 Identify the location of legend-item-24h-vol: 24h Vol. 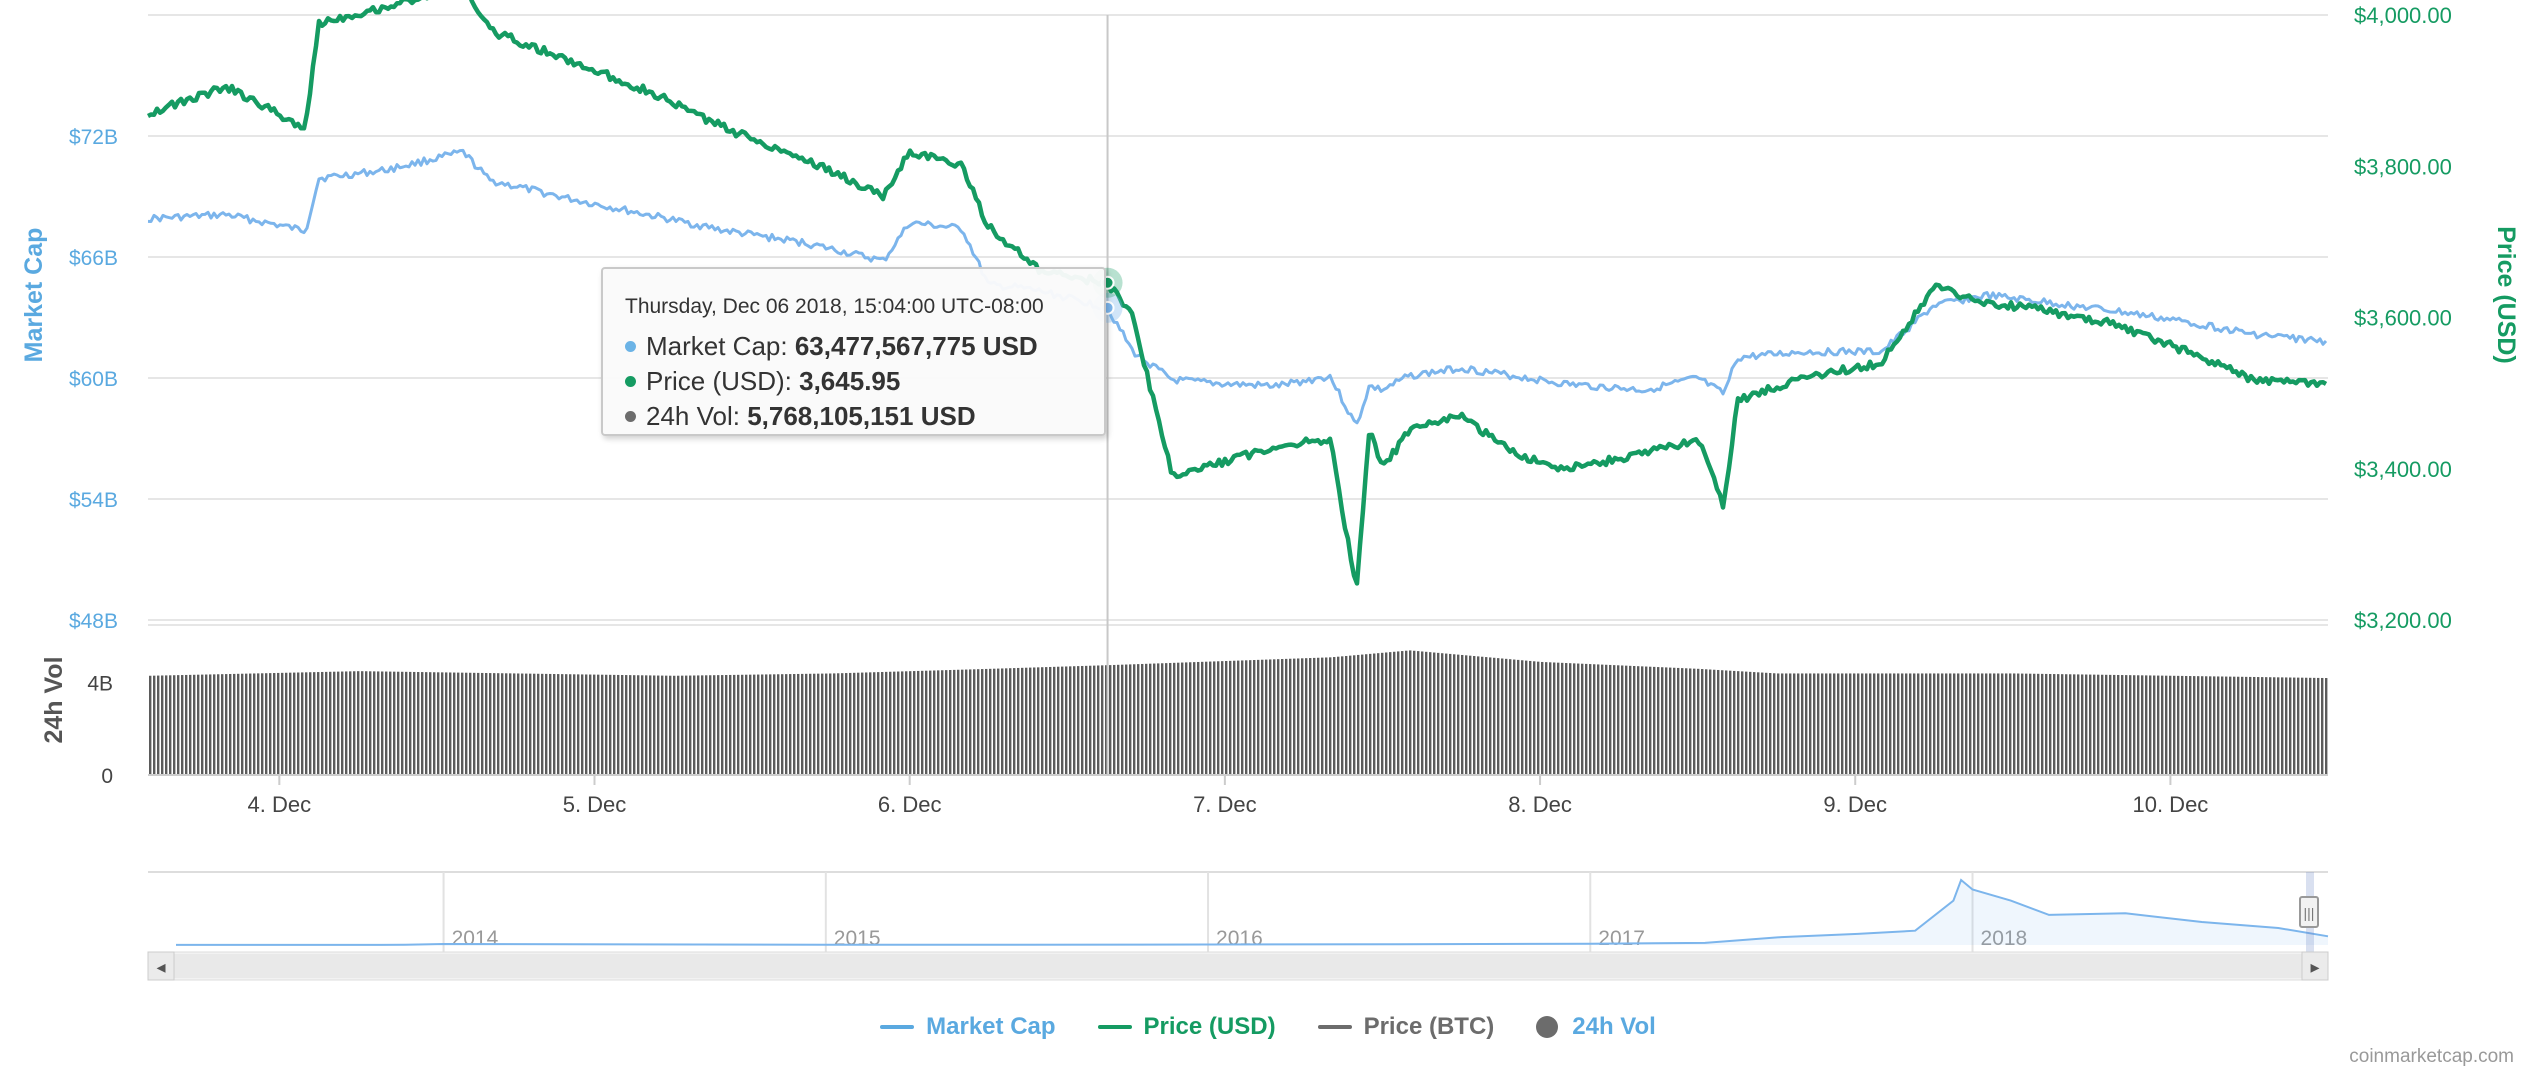
(1596, 1027).